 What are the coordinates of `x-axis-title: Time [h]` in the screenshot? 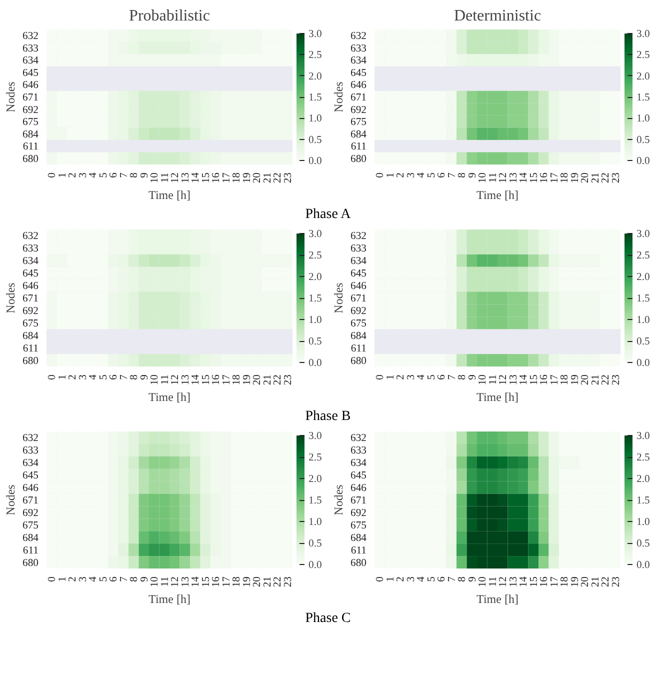 It's located at (497, 195).